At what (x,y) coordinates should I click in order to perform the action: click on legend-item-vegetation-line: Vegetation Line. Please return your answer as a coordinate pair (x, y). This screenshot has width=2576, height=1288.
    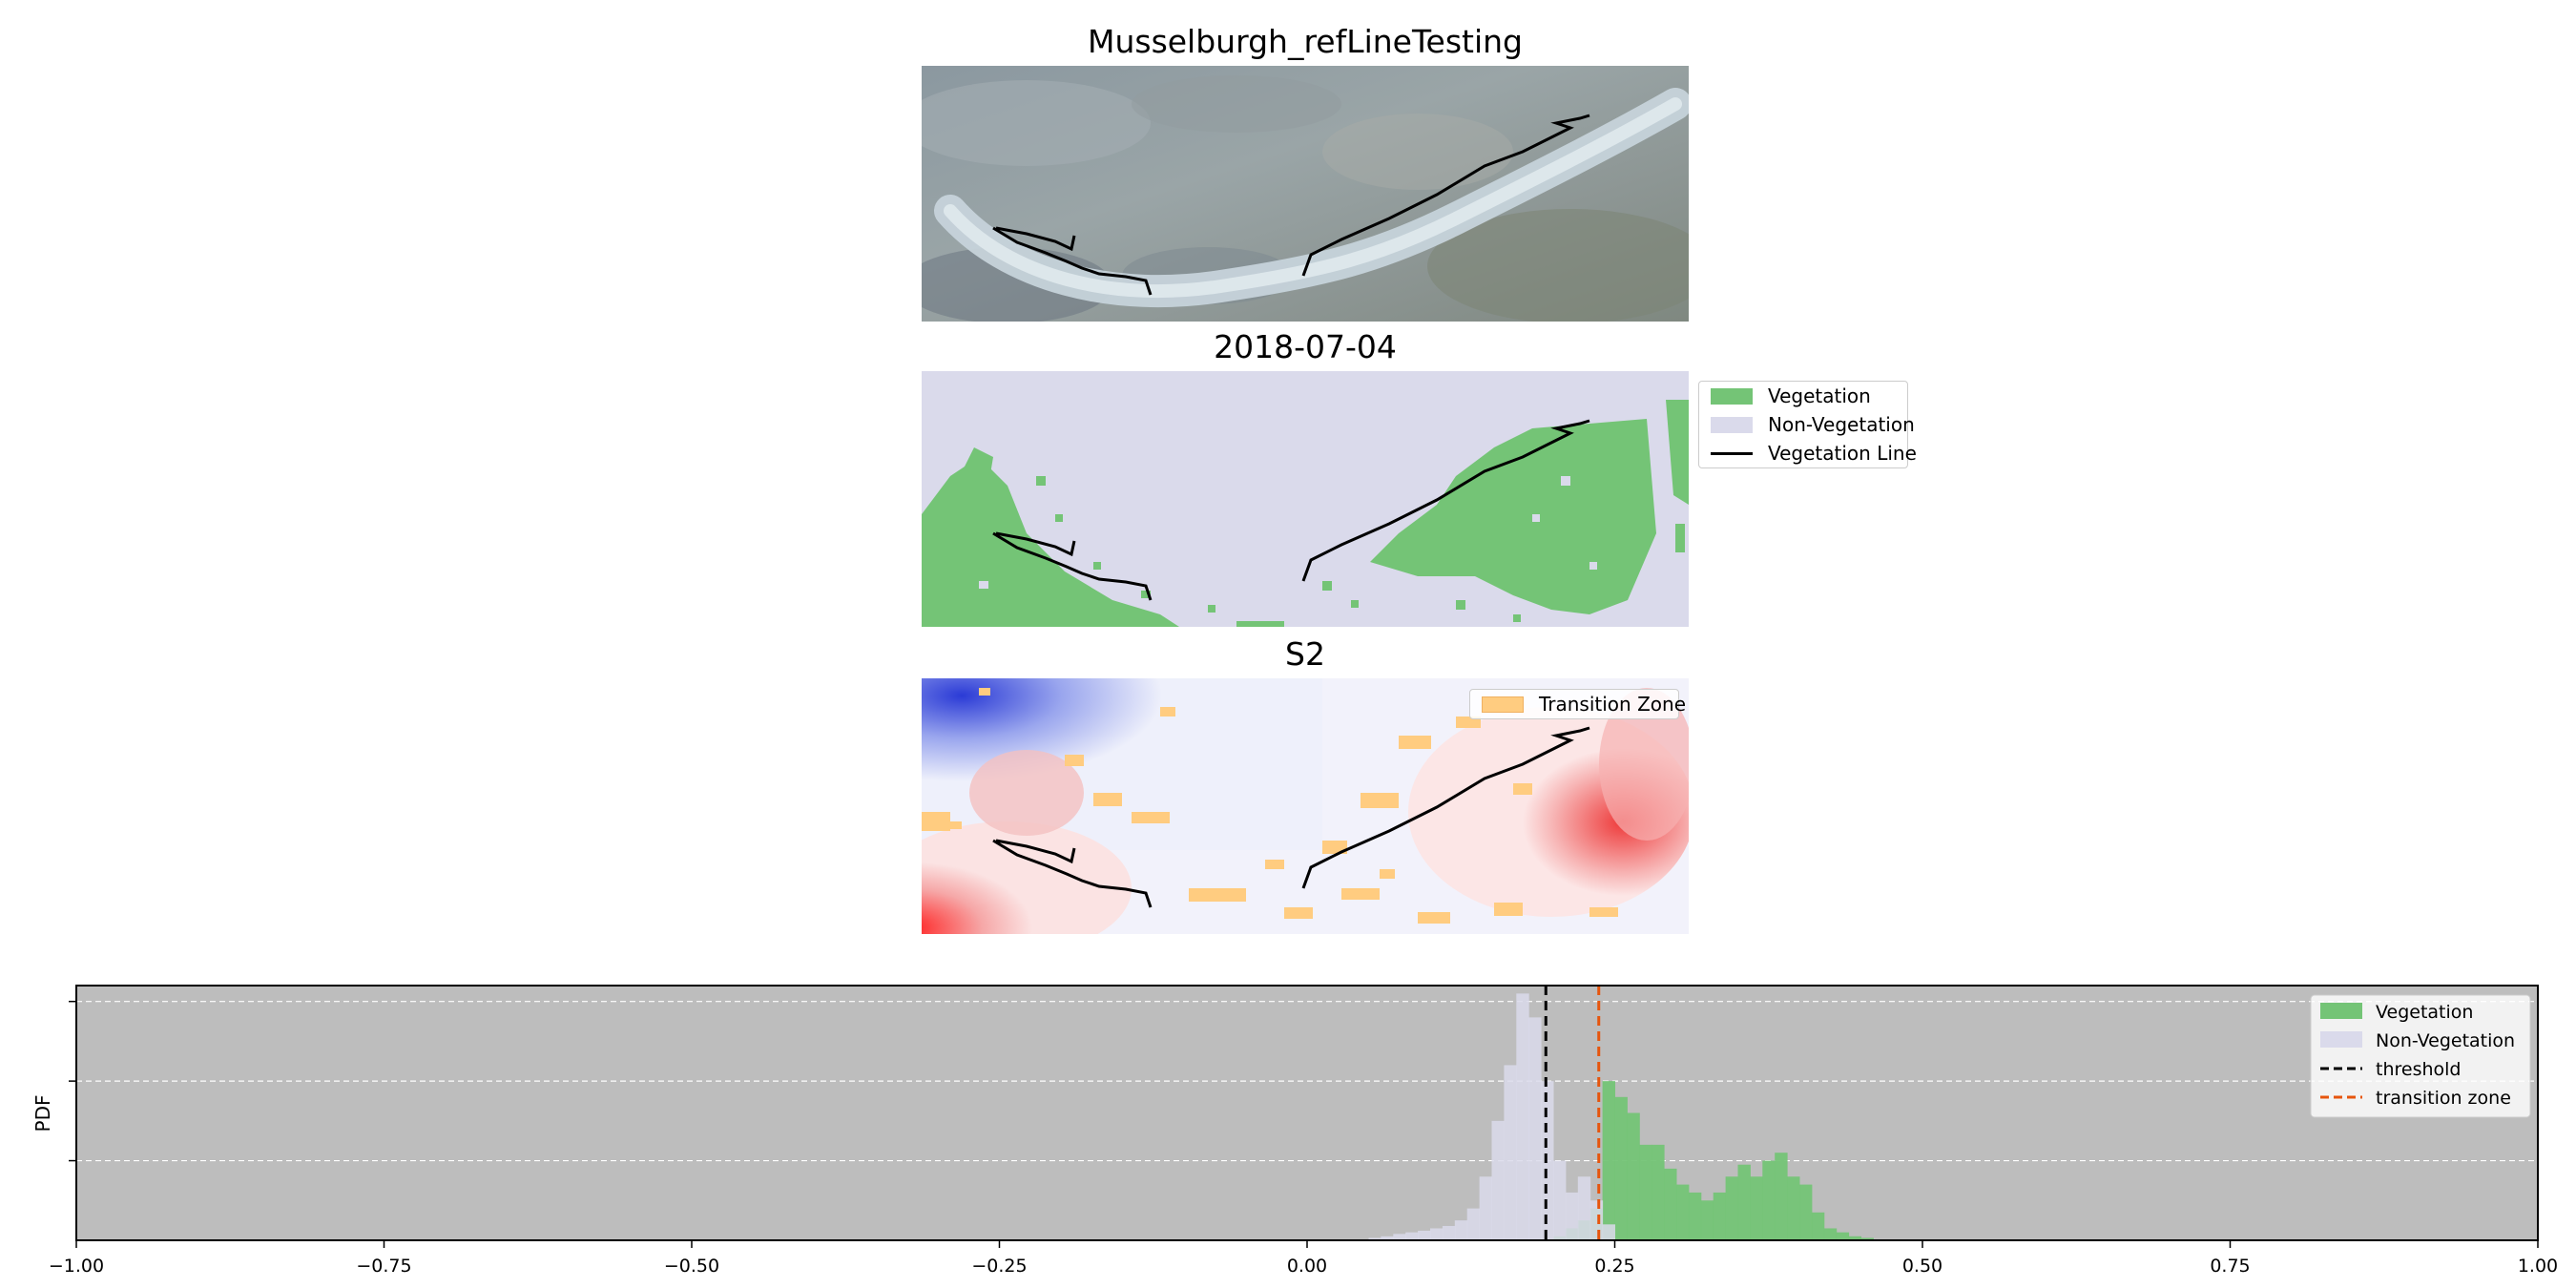
    Looking at the image, I should click on (1808, 453).